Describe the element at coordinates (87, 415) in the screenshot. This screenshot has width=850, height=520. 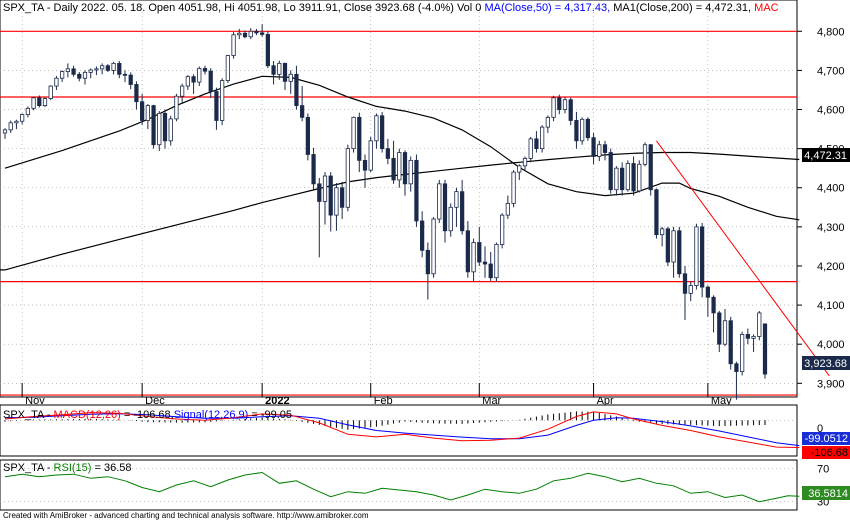
I see `macd-label: MACD(12,26)` at that location.